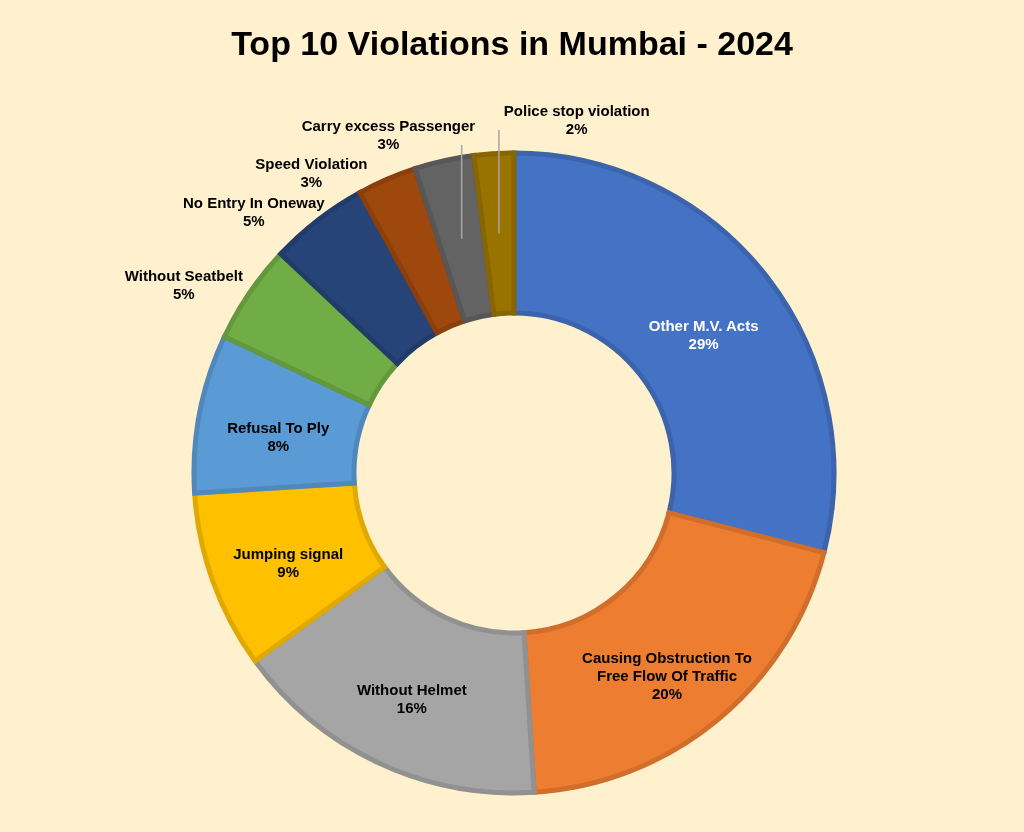 The width and height of the screenshot is (1024, 832). I want to click on data-label: 2%, so click(576, 129).